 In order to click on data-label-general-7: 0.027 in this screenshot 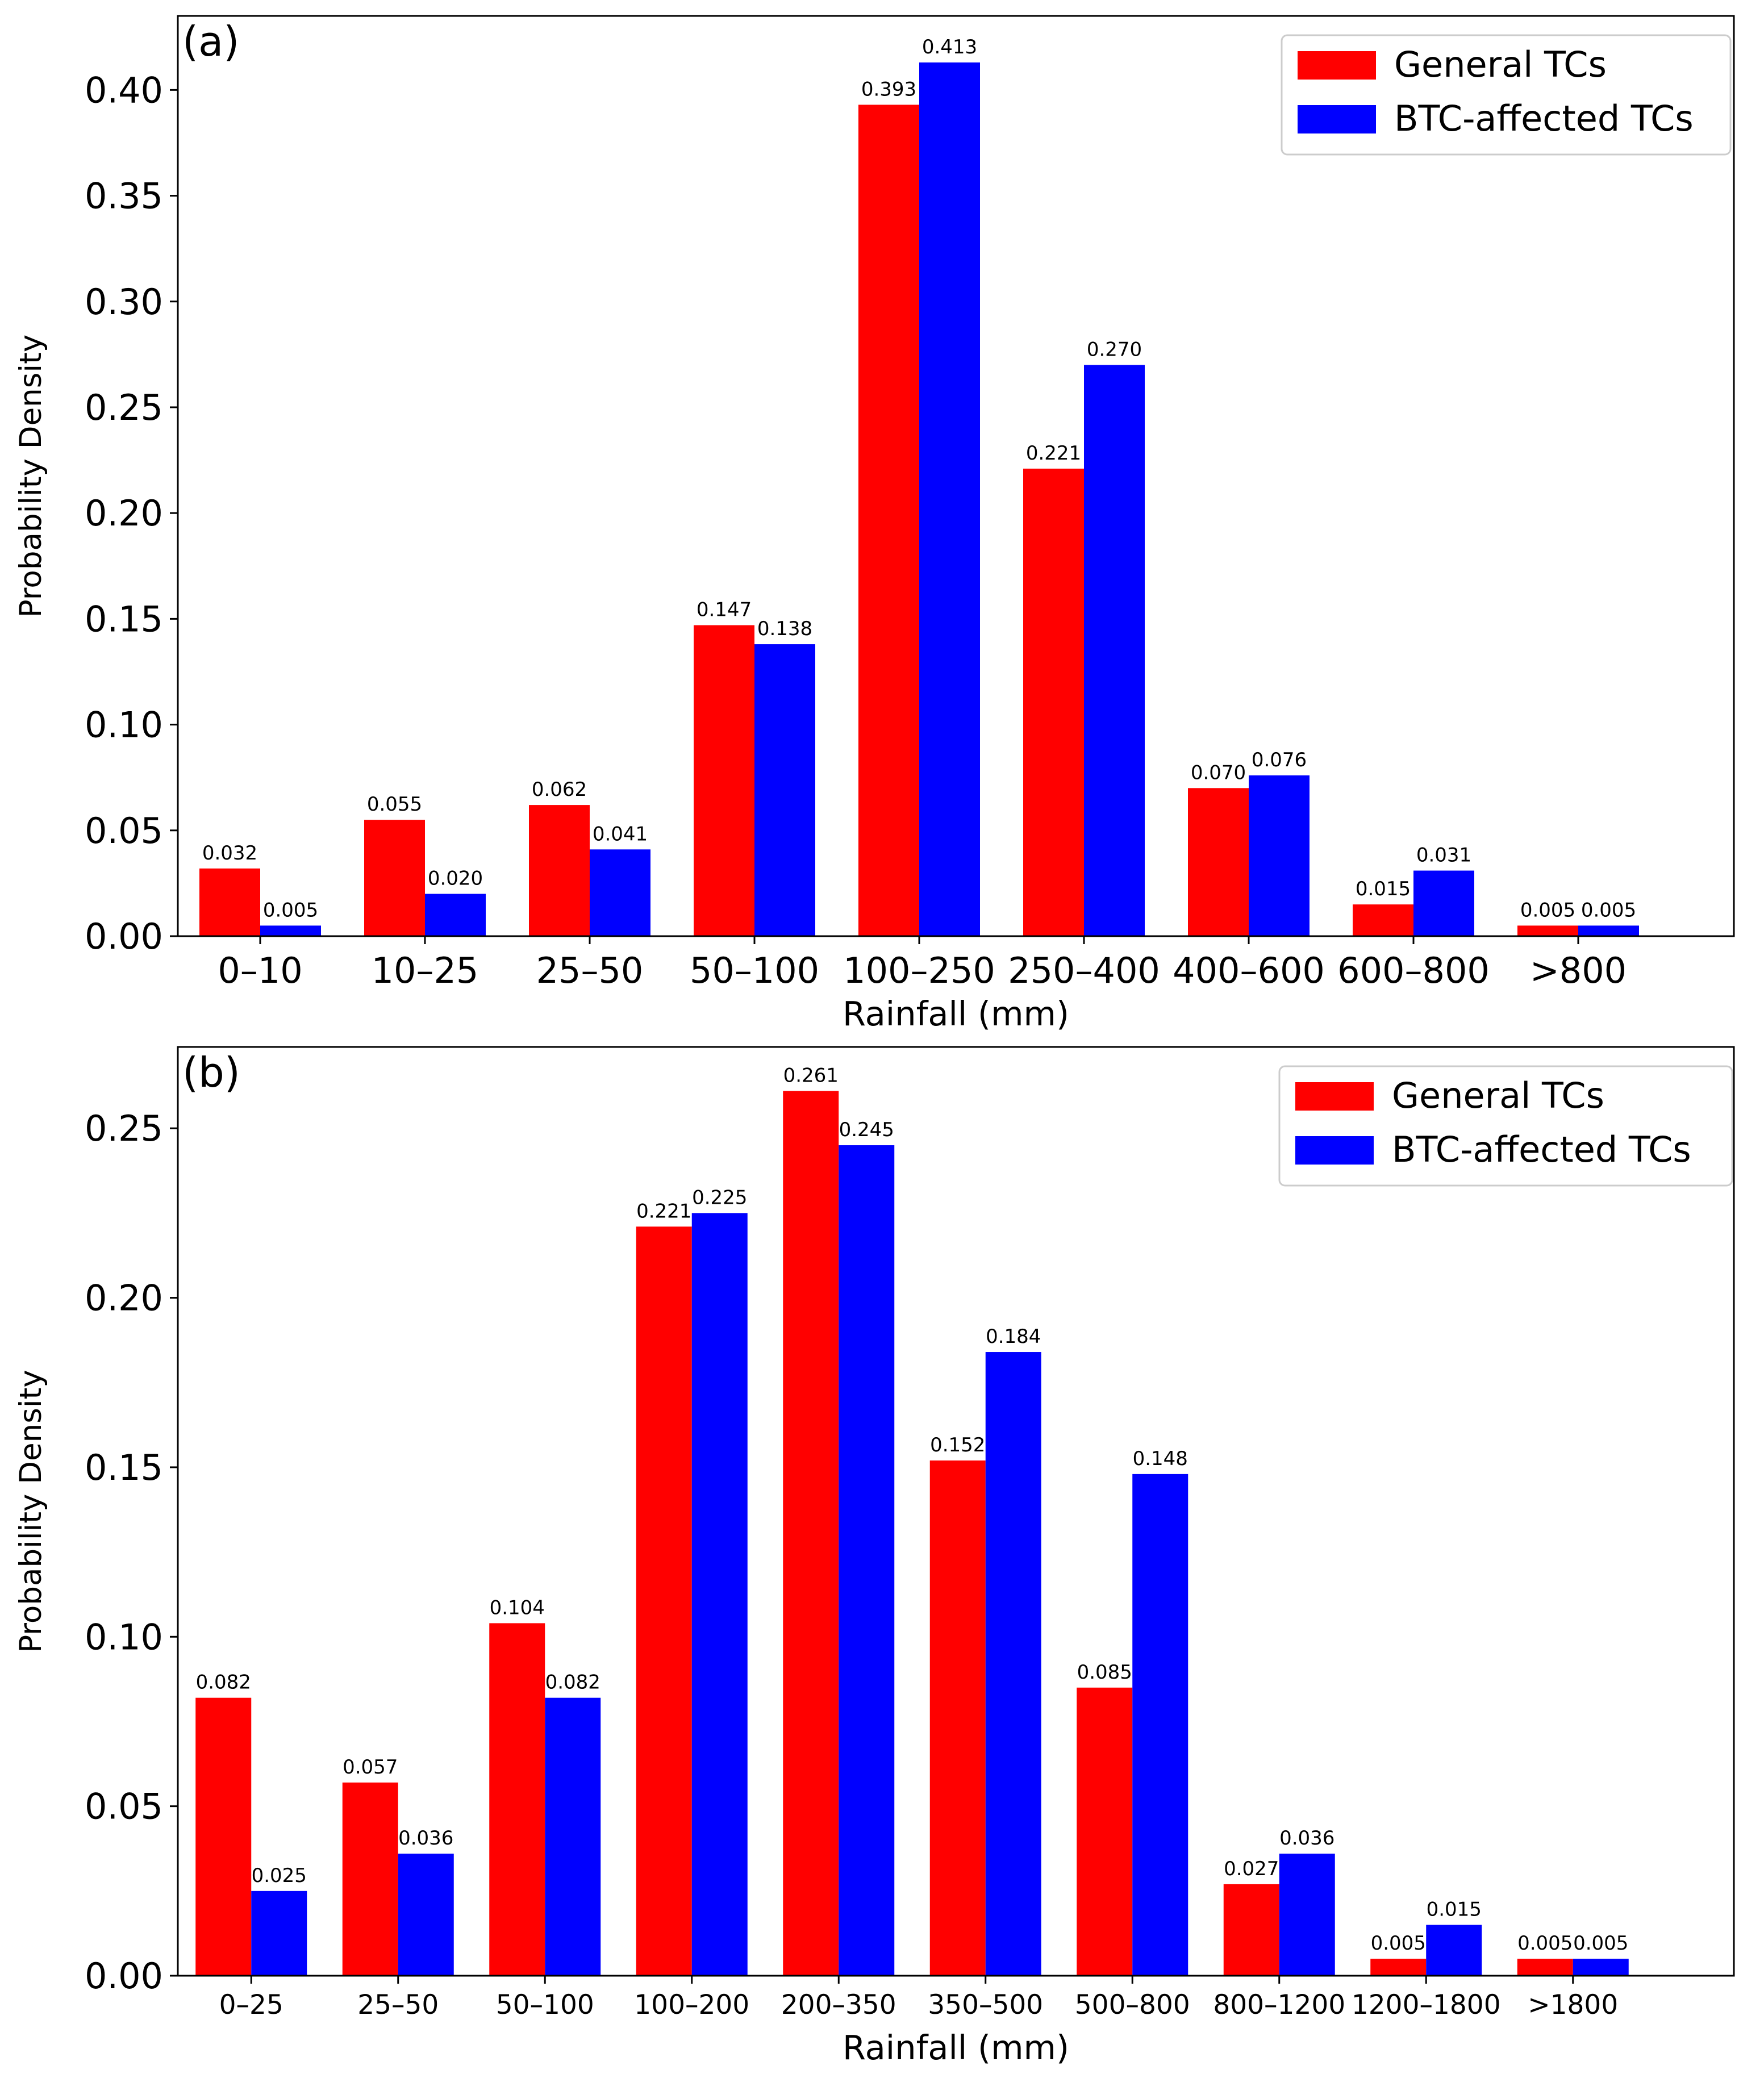, I will do `click(1251, 1869)`.